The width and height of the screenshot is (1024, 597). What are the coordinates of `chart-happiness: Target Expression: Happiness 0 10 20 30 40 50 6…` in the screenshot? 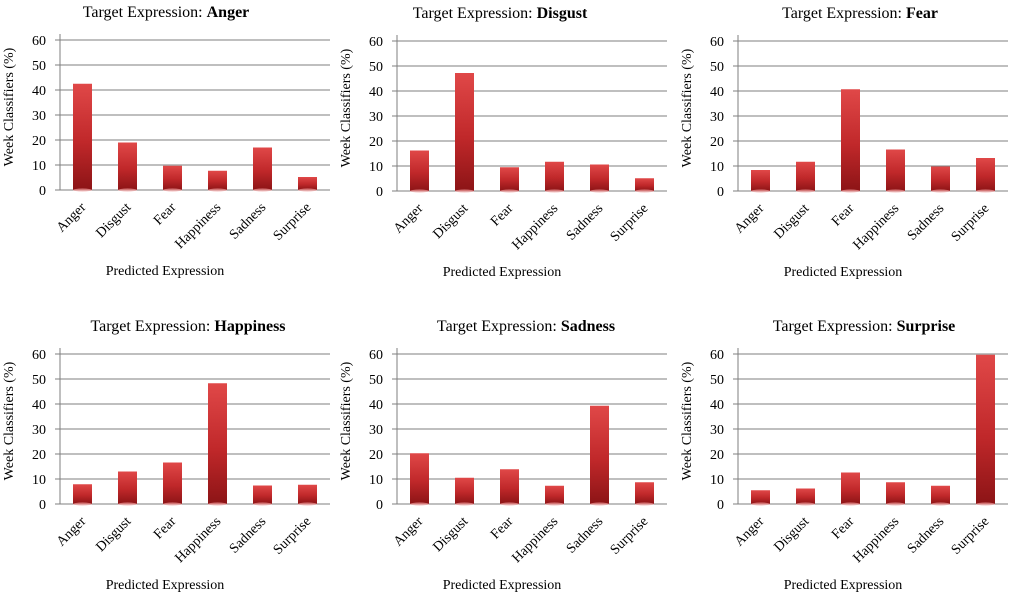 It's located at (166, 455).